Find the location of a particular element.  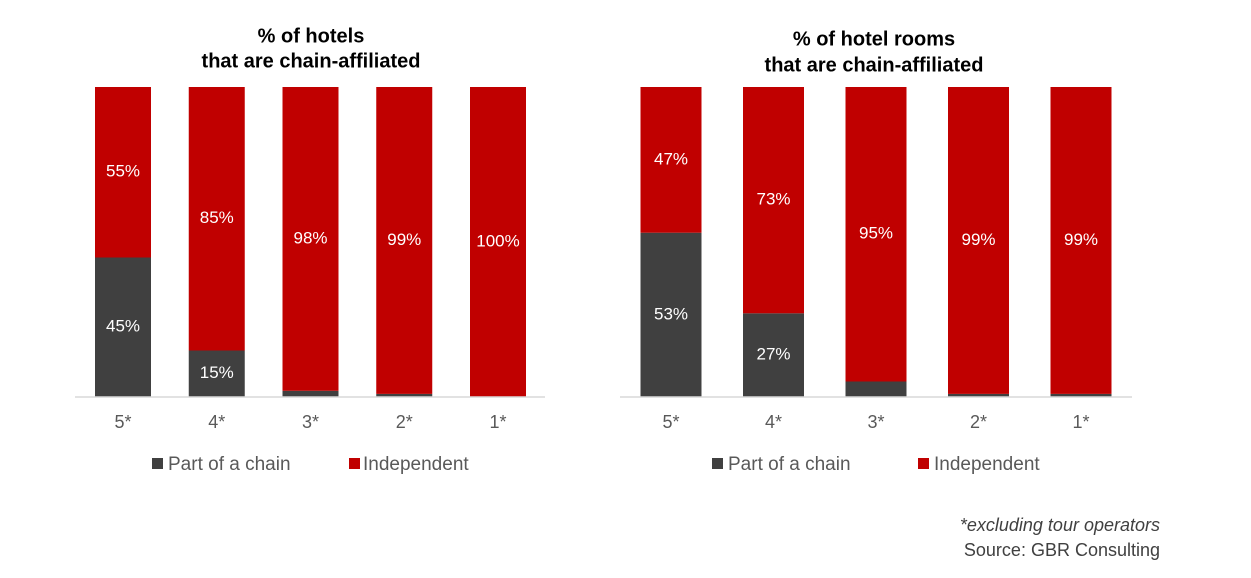

data-label: 45% is located at coordinates (123, 326).